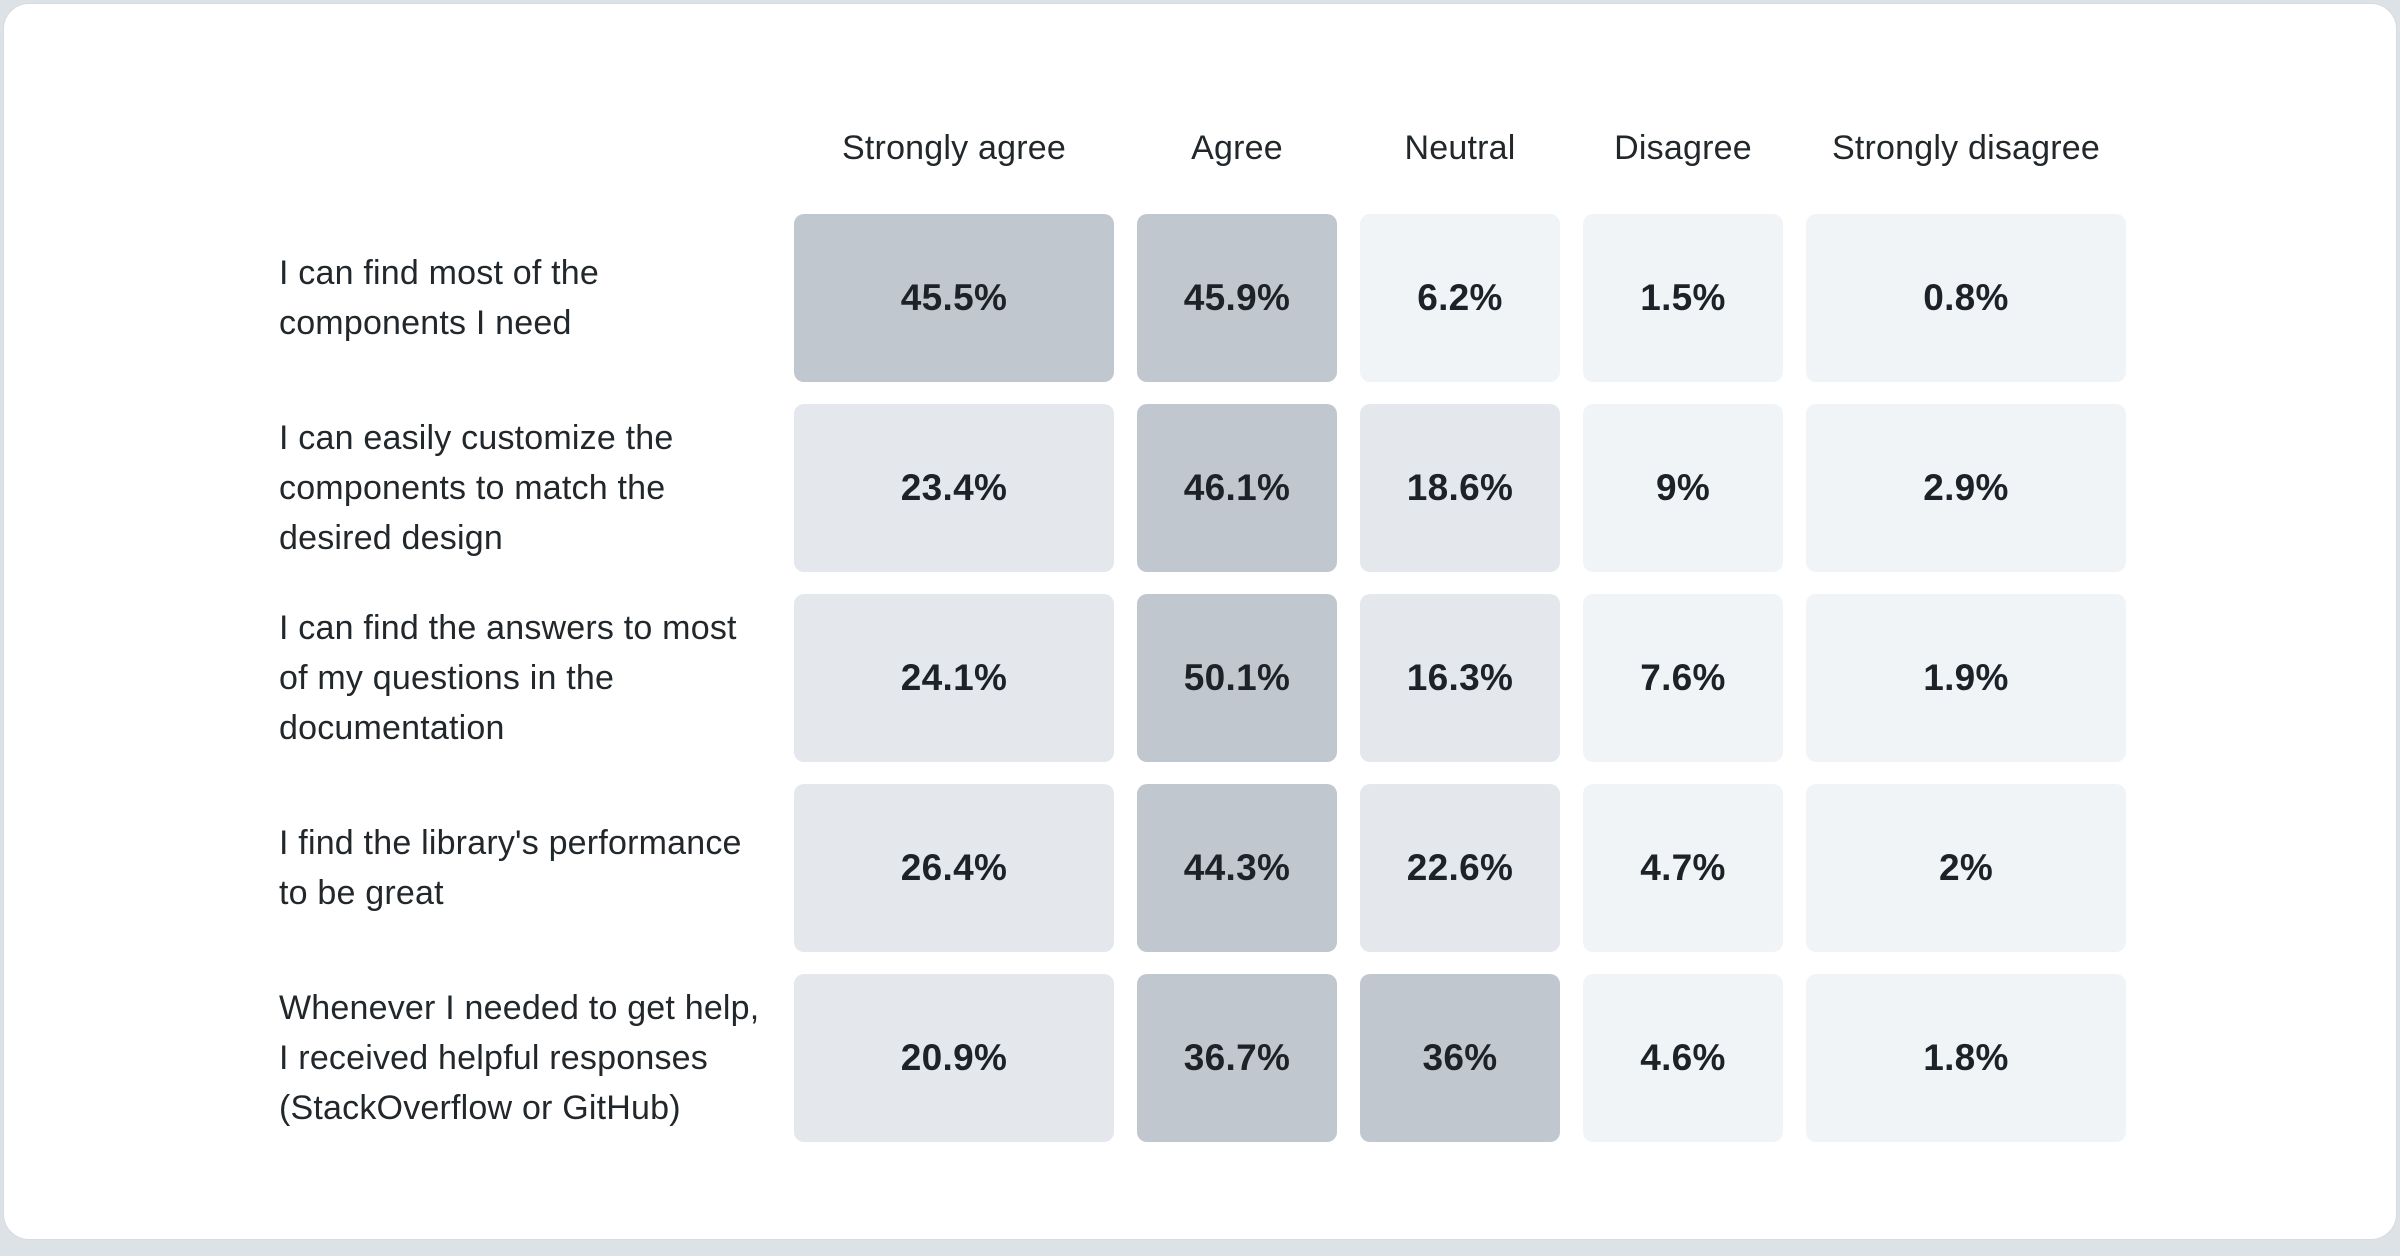 The height and width of the screenshot is (1256, 2400). What do you see at coordinates (1683, 868) in the screenshot?
I see `heatmap-cell: 4.7%` at bounding box center [1683, 868].